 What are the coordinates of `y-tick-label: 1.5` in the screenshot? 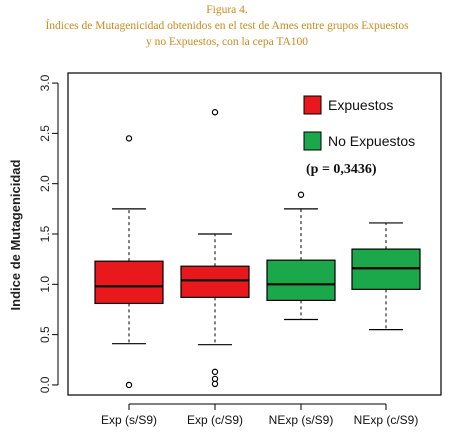 It's located at (45, 233).